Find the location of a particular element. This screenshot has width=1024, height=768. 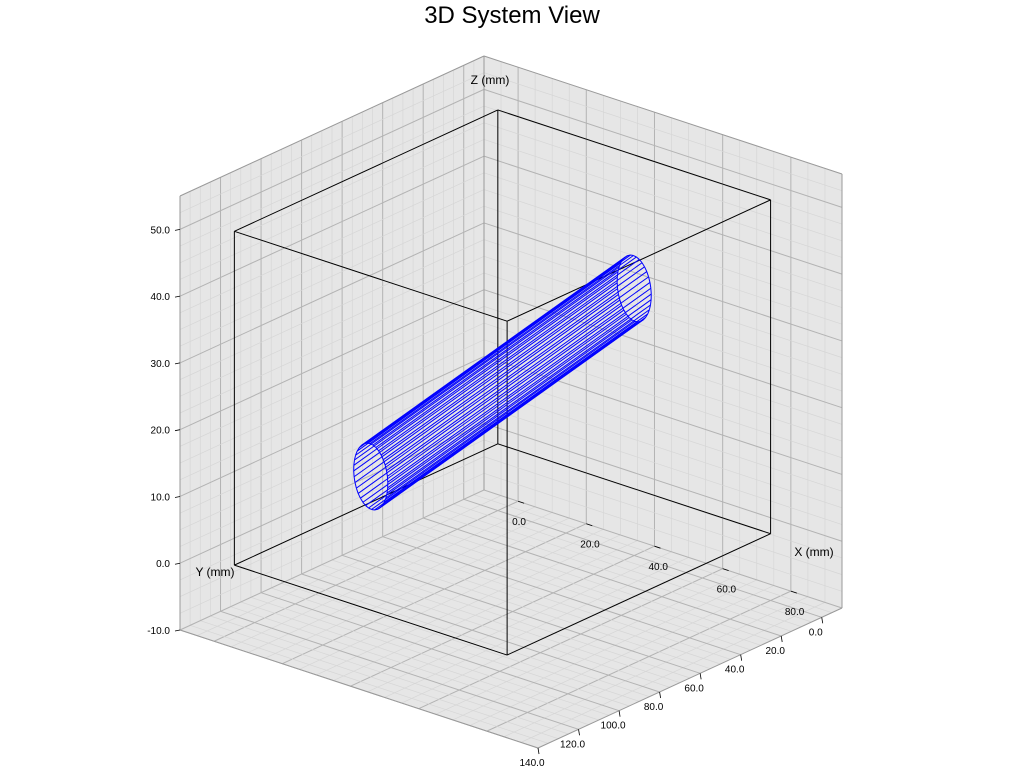

z-tick-label: 20.0 is located at coordinates (161, 431).